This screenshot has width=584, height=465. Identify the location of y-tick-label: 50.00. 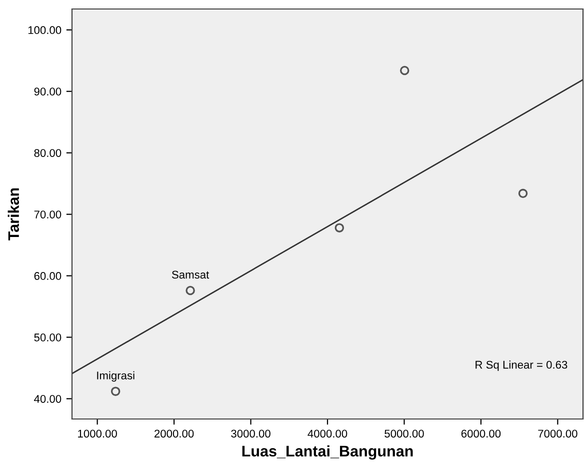
(48, 338).